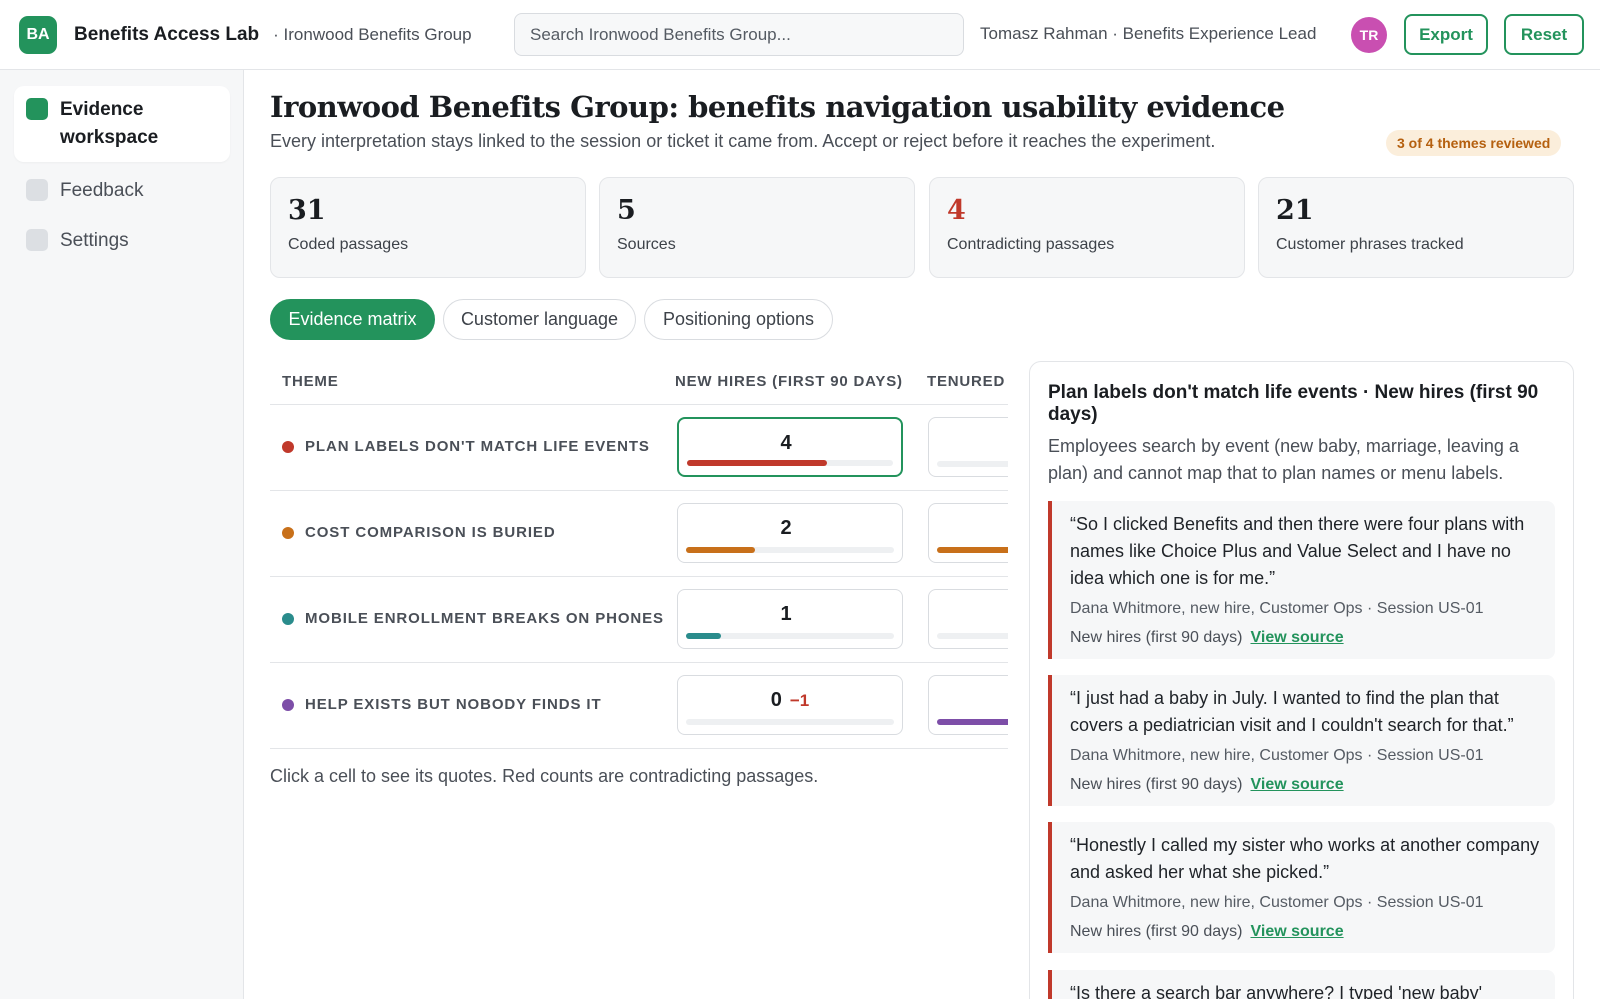 This screenshot has width=1600, height=999. Describe the element at coordinates (1031, 244) in the screenshot. I see `stat-label: Contradicting passages` at that location.